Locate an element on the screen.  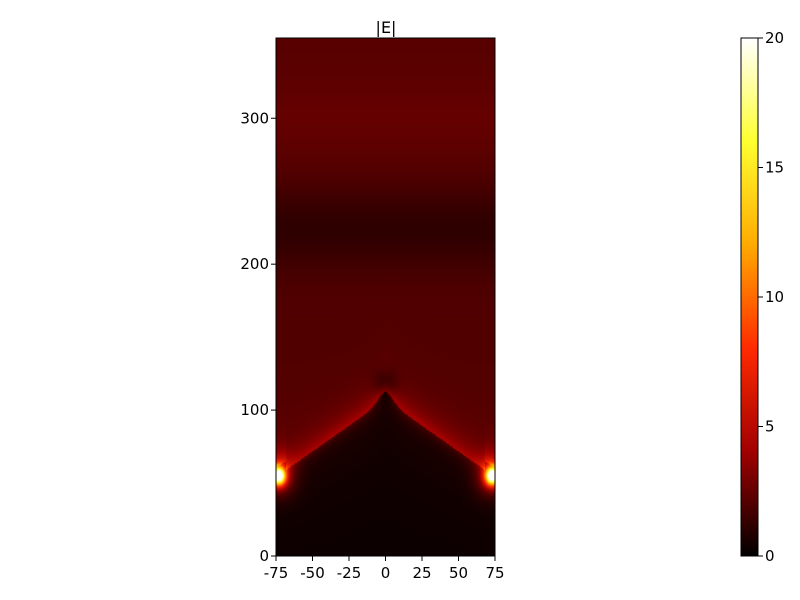
x-tick-label: 50 is located at coordinates (458, 573).